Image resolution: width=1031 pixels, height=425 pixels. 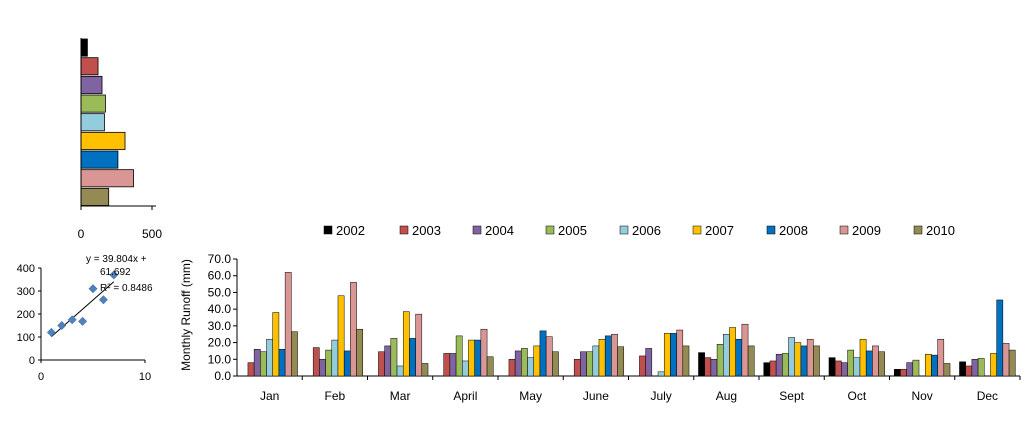 What do you see at coordinates (773, 368) in the screenshot?
I see `bar-2003-Sept` at bounding box center [773, 368].